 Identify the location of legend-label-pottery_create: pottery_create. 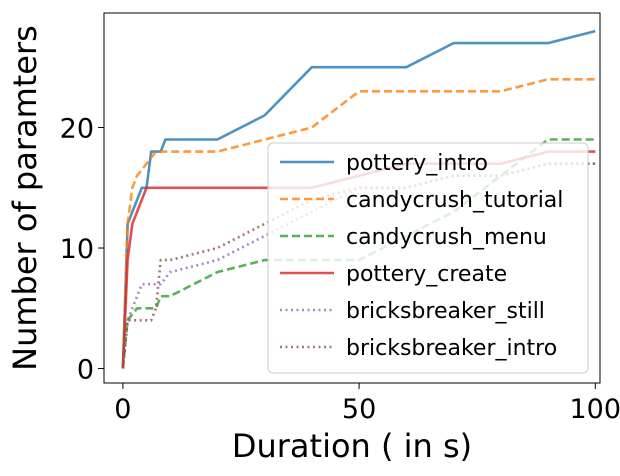
(426, 274).